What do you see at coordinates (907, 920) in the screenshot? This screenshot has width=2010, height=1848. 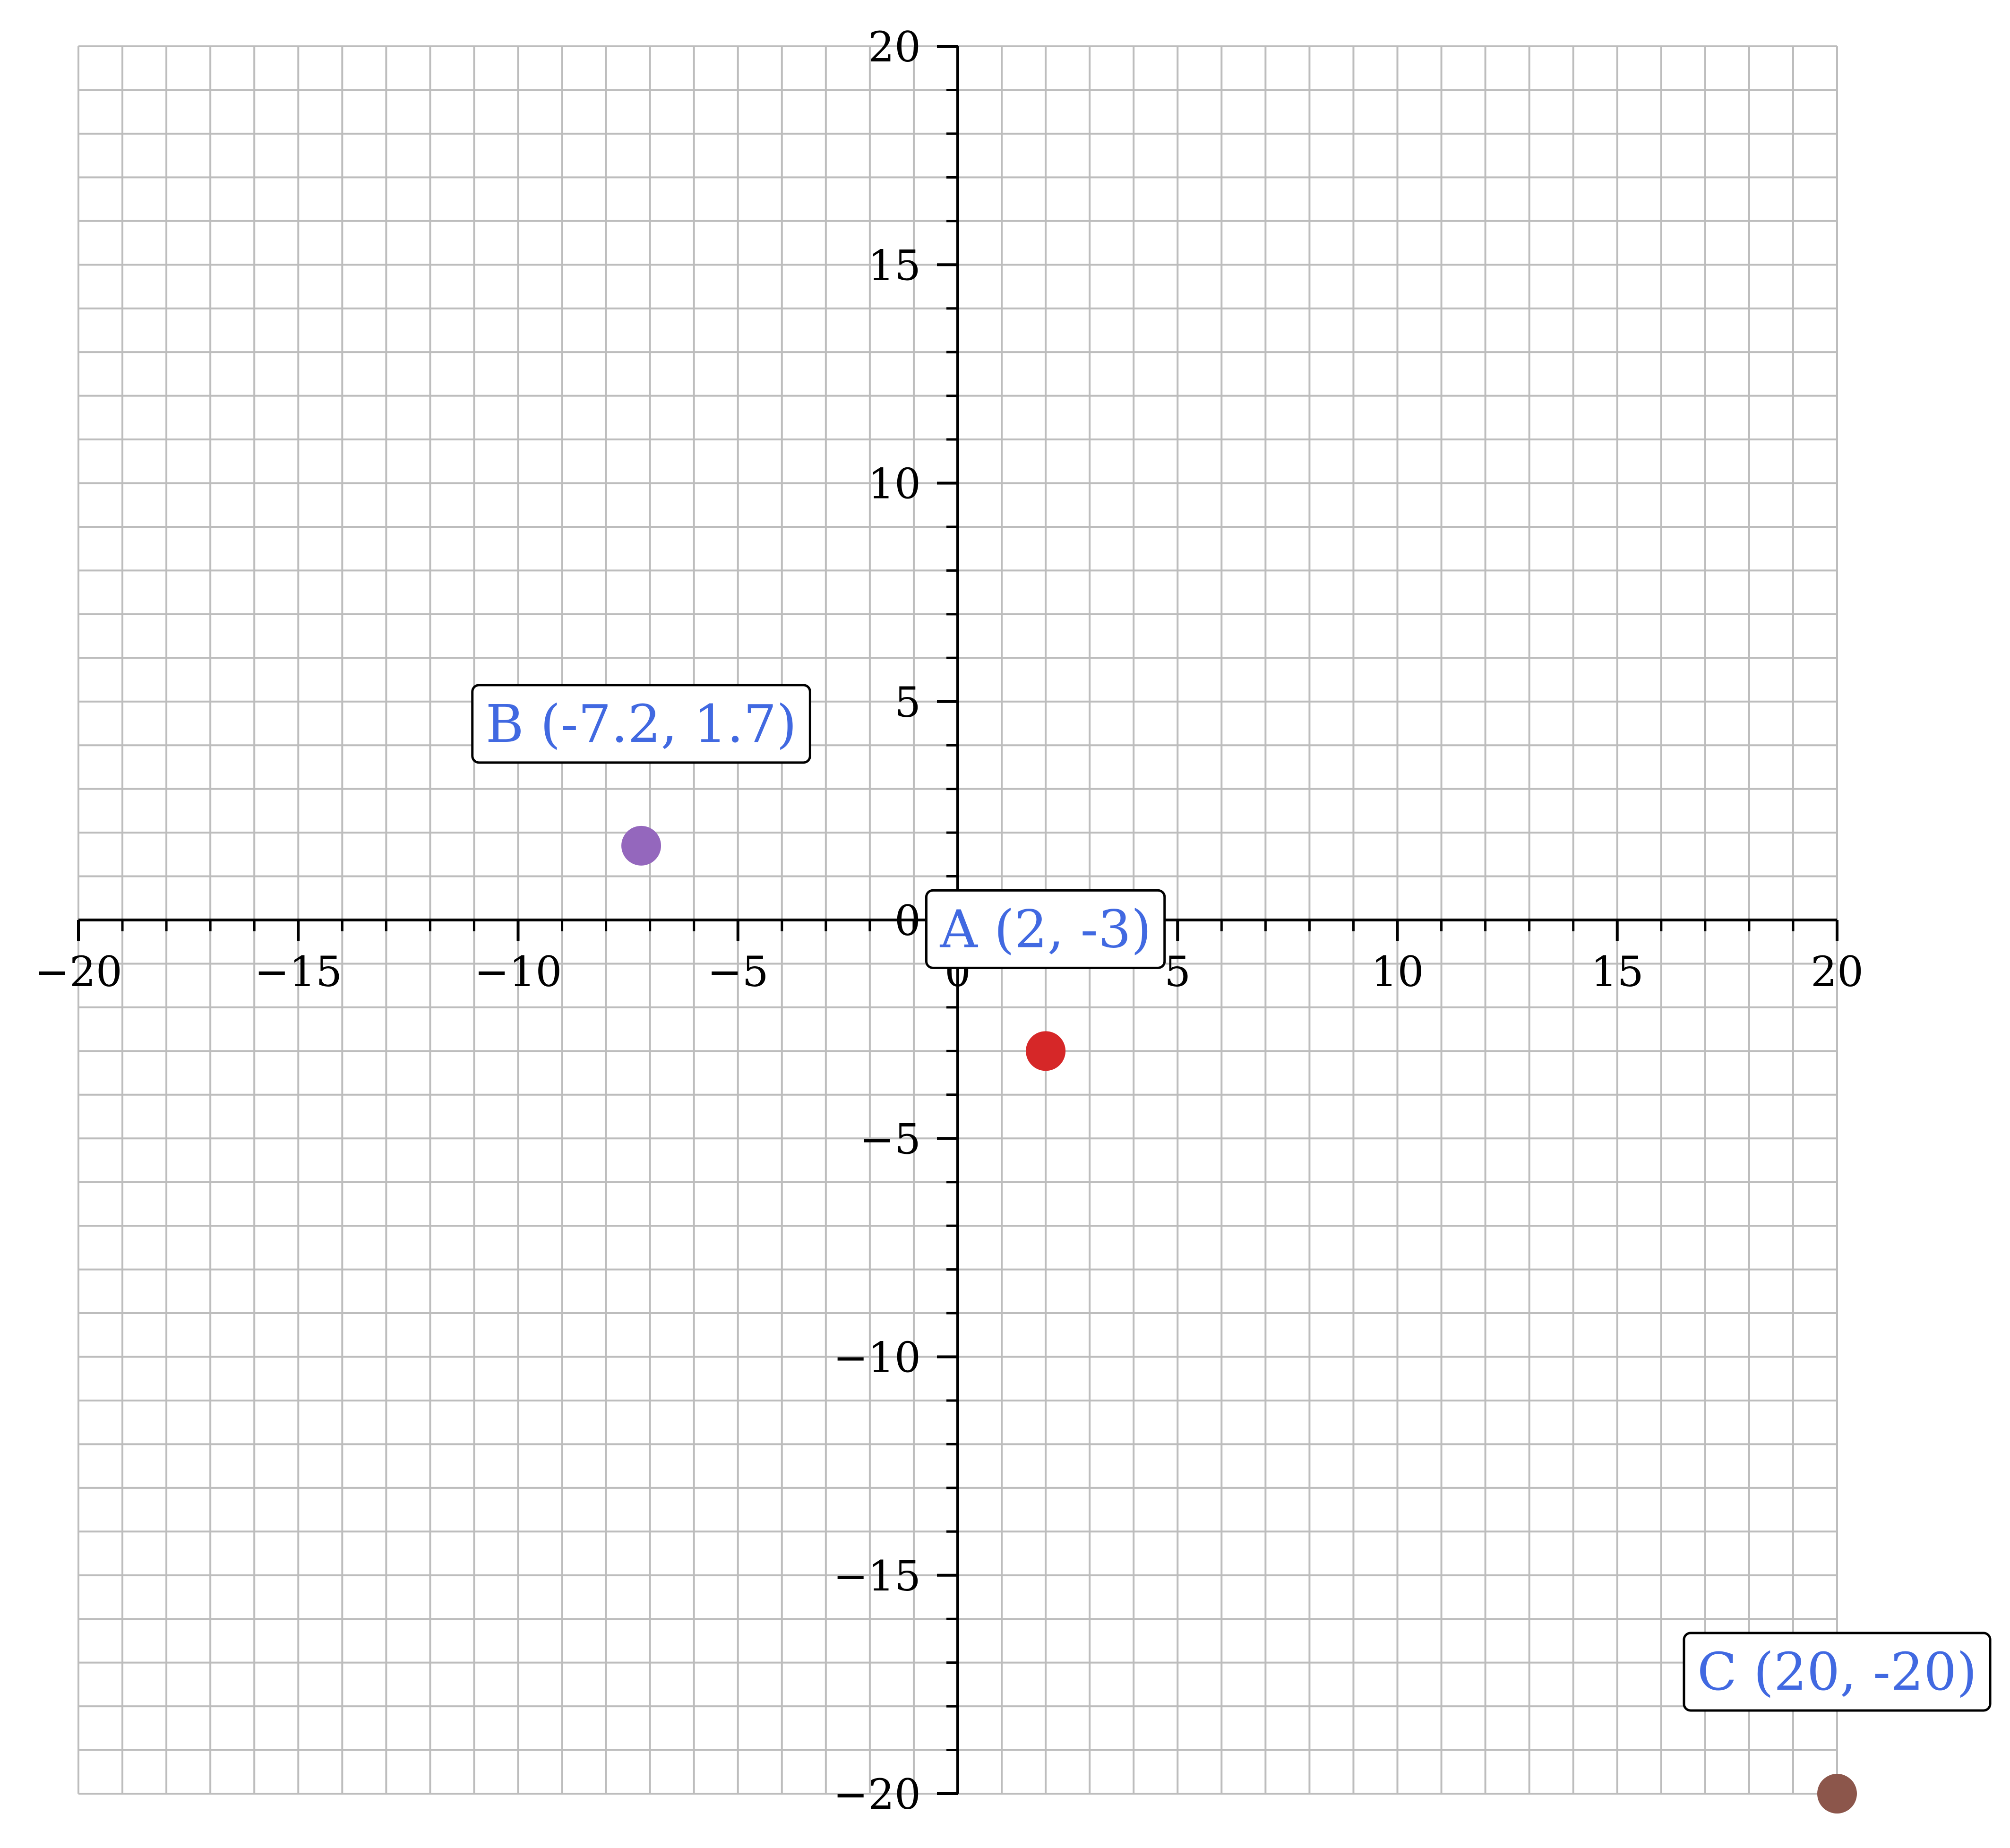 I see `y-tick-label: 0` at bounding box center [907, 920].